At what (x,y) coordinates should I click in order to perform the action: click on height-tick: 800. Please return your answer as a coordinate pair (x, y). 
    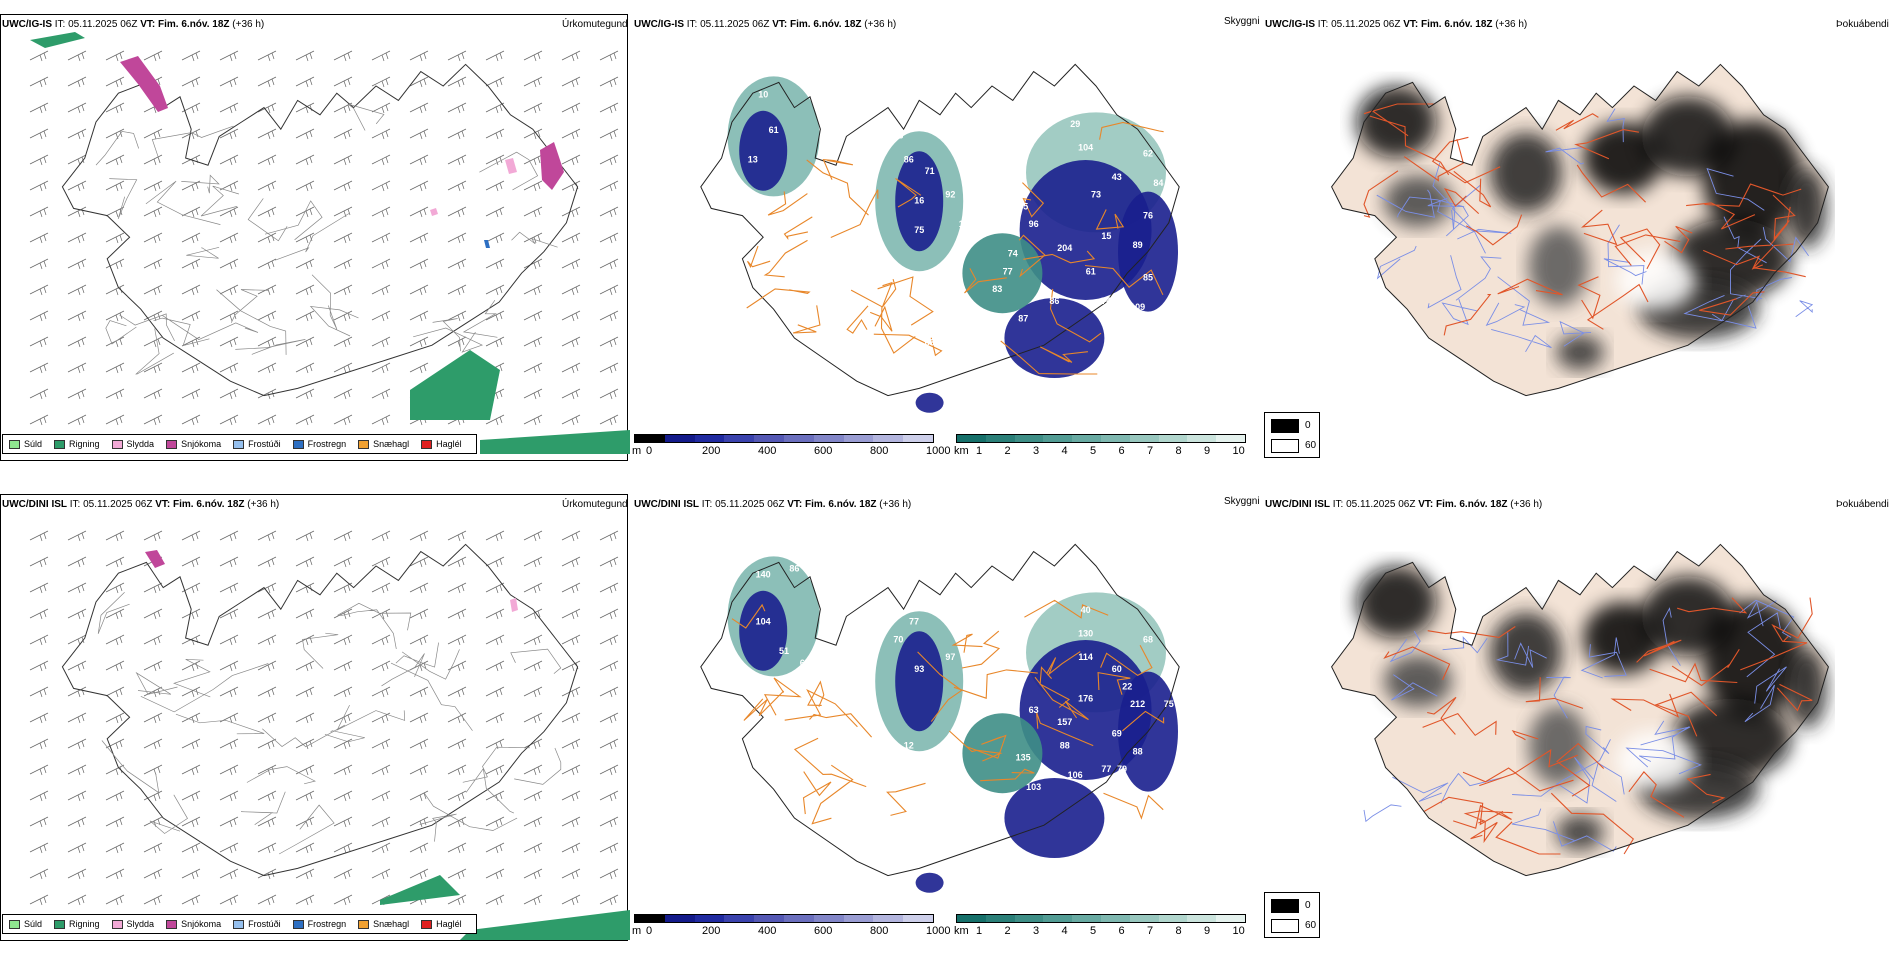
    Looking at the image, I should click on (879, 451).